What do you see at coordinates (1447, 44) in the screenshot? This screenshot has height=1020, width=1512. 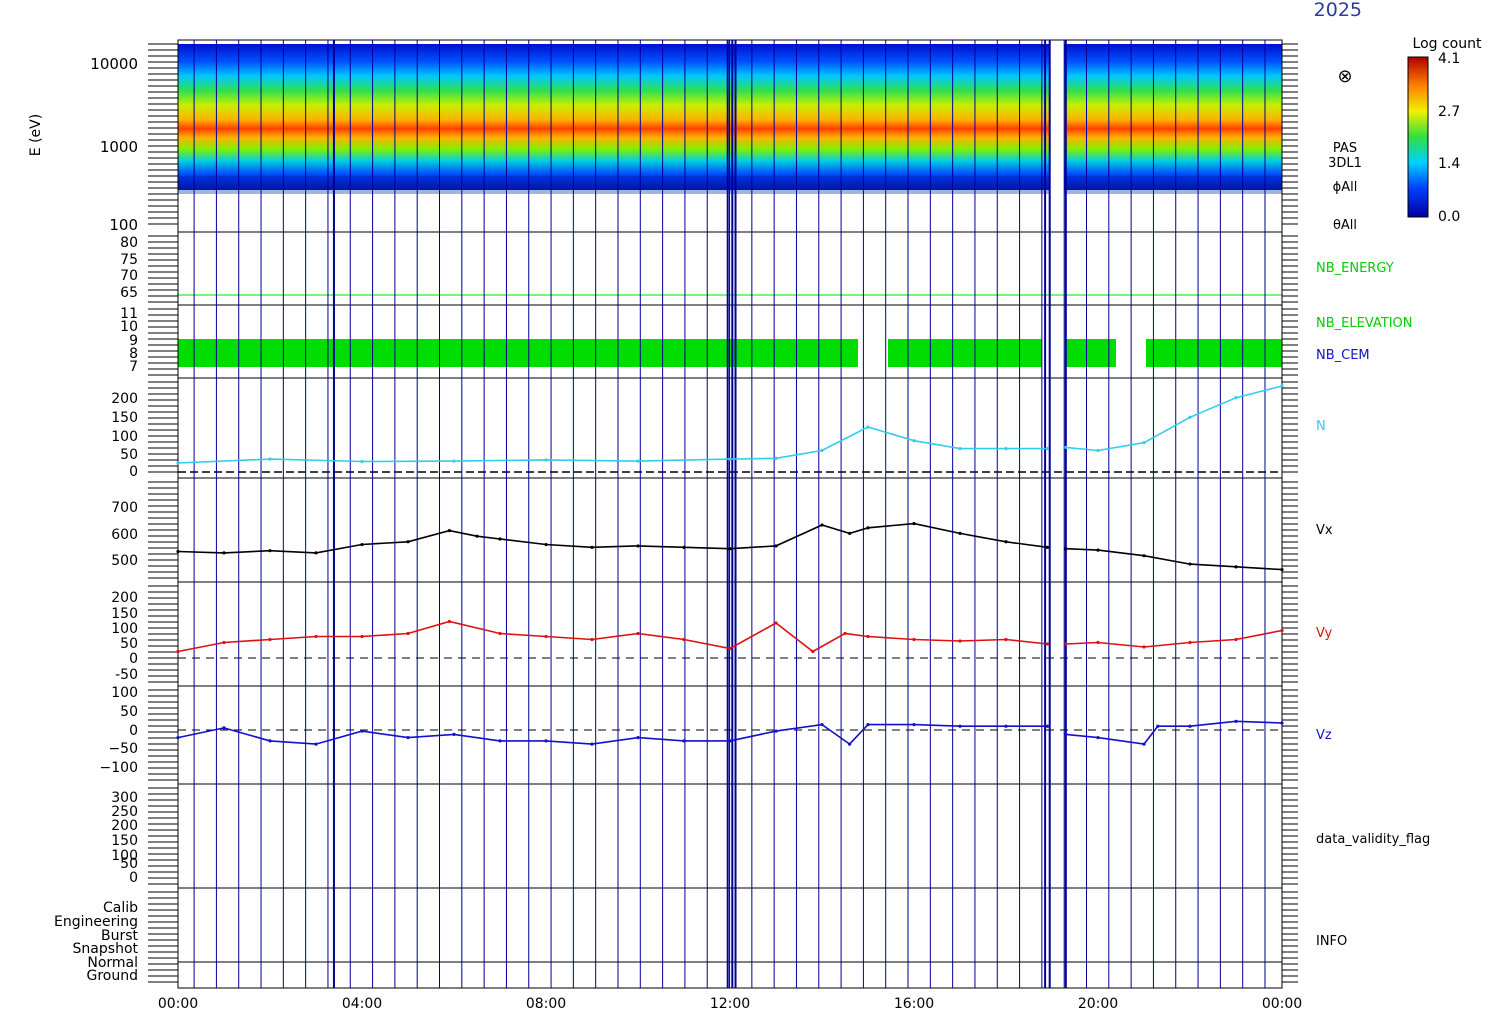 I see `colorbar-title: Log count` at bounding box center [1447, 44].